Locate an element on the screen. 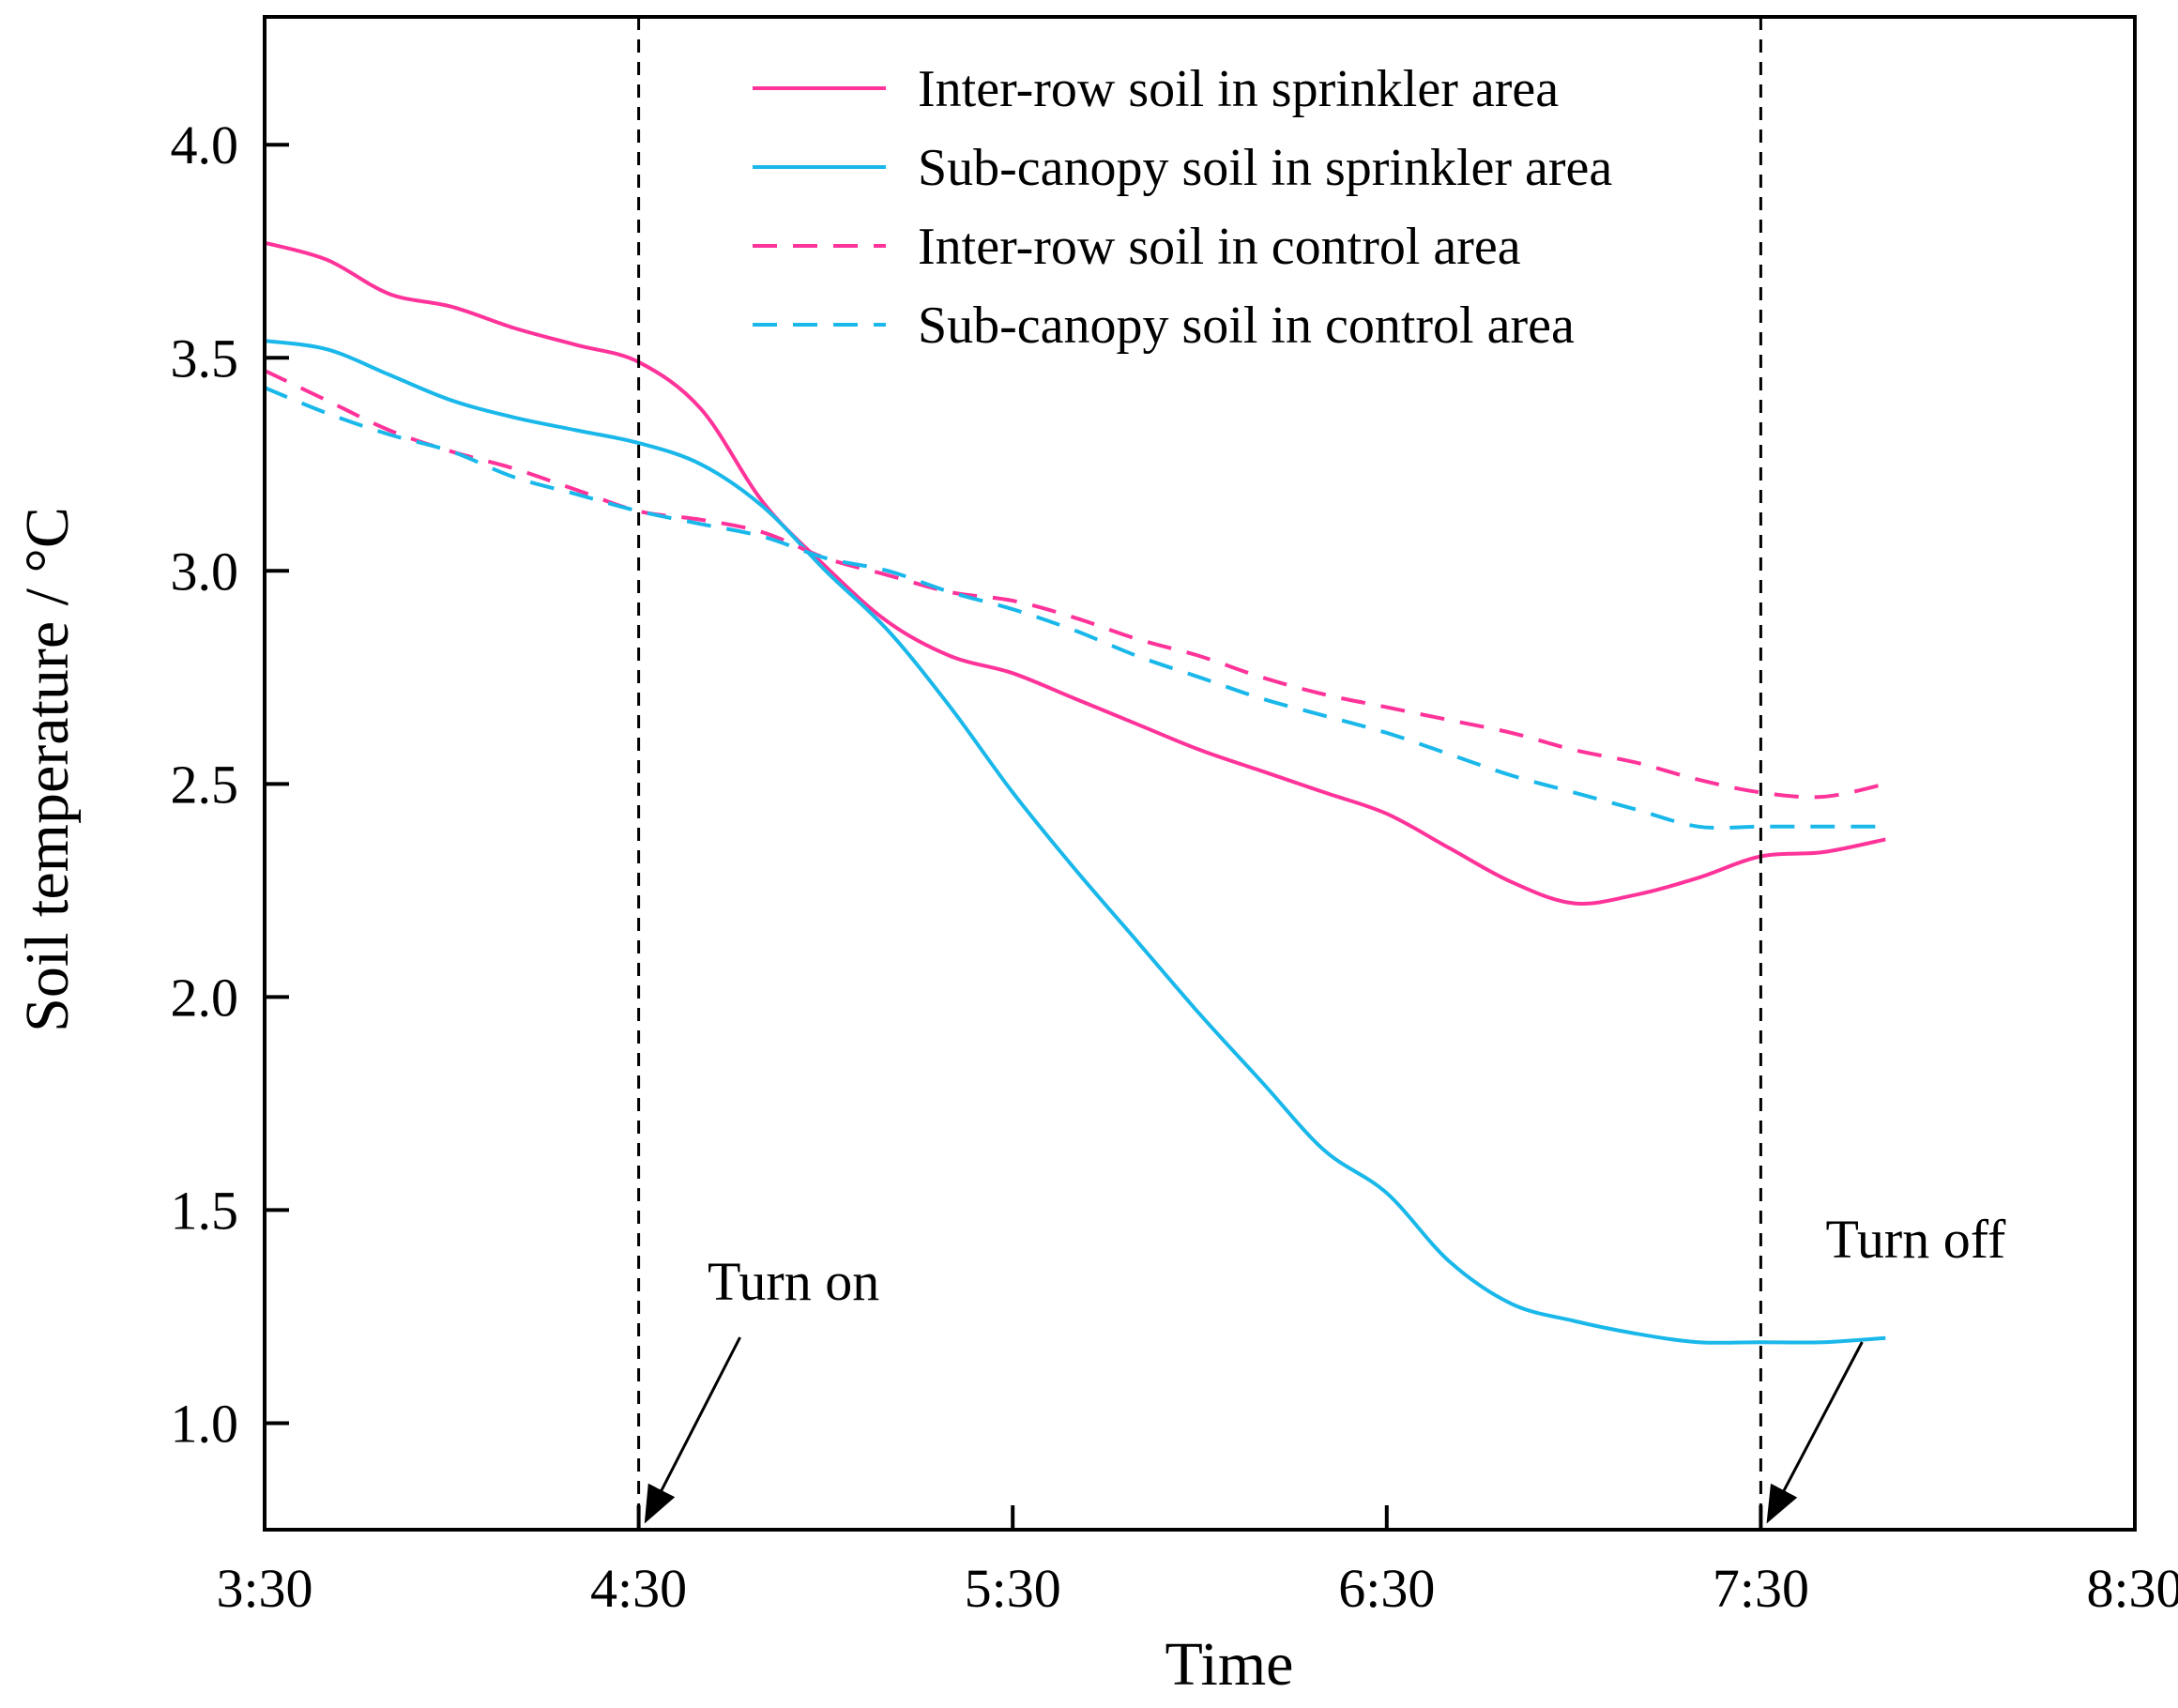  x-tick-label: 3:30 is located at coordinates (264, 1588).